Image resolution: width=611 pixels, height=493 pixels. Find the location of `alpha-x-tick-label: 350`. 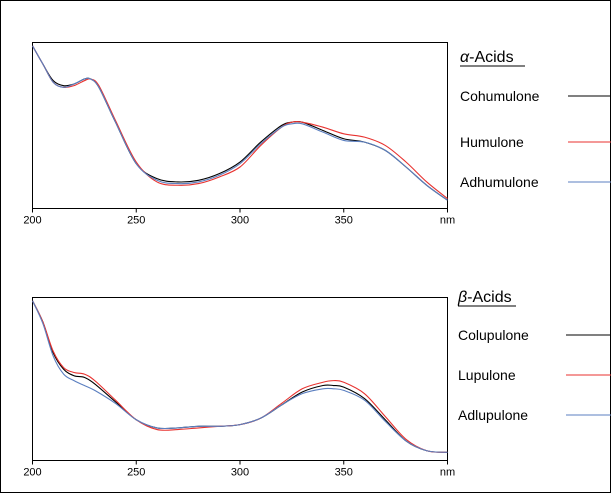

alpha-x-tick-label: 350 is located at coordinates (344, 221).